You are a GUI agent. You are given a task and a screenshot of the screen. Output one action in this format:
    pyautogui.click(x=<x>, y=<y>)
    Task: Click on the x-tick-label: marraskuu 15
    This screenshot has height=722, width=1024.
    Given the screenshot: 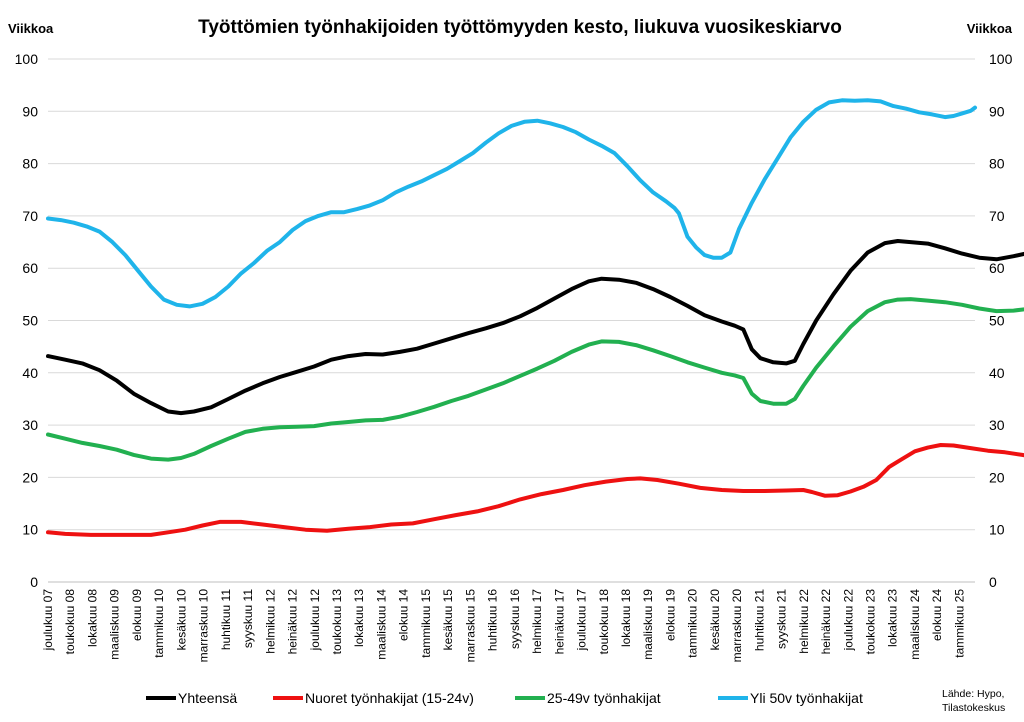 What is the action you would take?
    pyautogui.click(x=470, y=626)
    